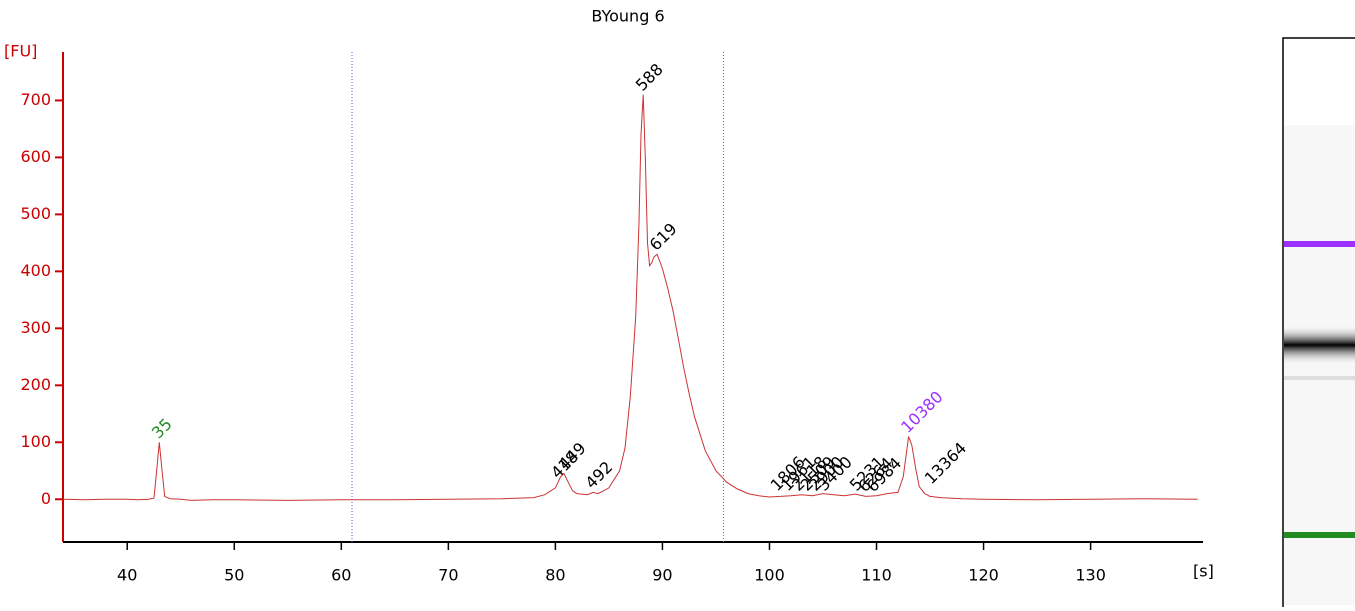 The height and width of the screenshot is (611, 1355). What do you see at coordinates (598, 474) in the screenshot?
I see `peak-label: 492` at bounding box center [598, 474].